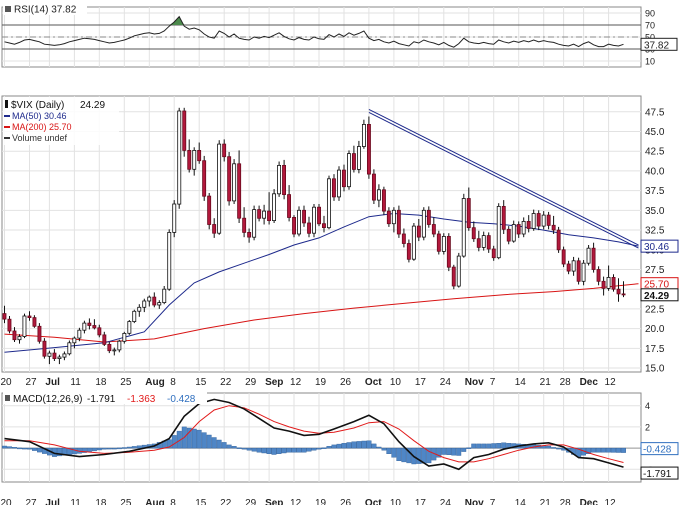  Describe the element at coordinates (75, 501) in the screenshot. I see `x-axis-tick: 11` at that location.